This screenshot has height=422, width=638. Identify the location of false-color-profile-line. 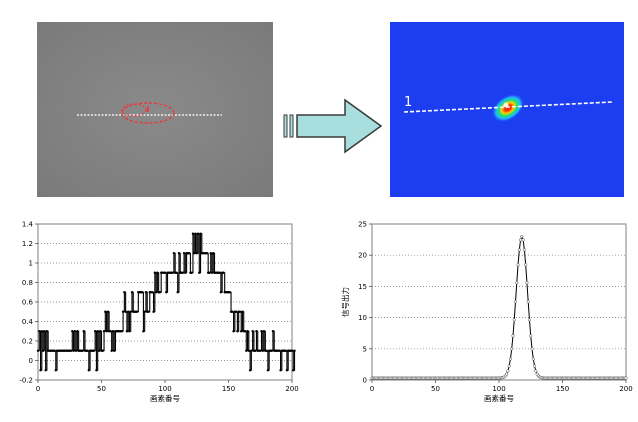
(508, 107).